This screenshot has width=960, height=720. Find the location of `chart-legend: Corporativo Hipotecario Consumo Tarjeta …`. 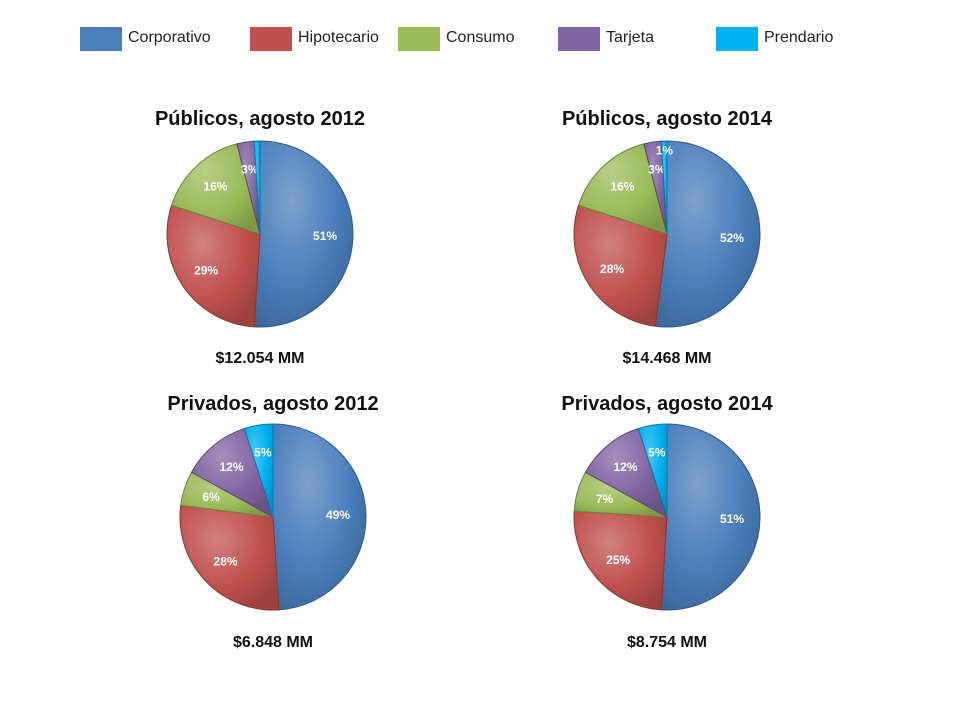

chart-legend: Corporativo Hipotecario Consumo Tarjeta … is located at coordinates (480, 39).